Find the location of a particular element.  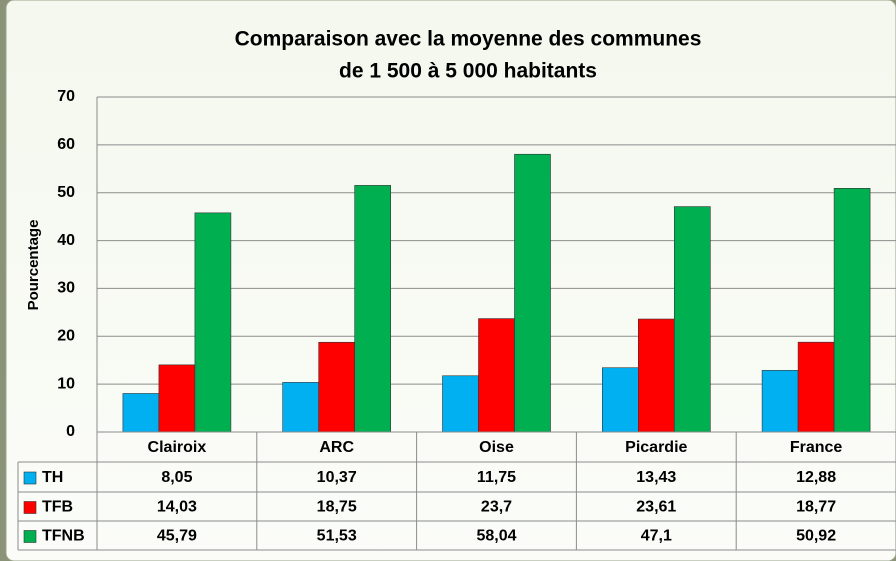

table-value: 12,88 is located at coordinates (816, 477).